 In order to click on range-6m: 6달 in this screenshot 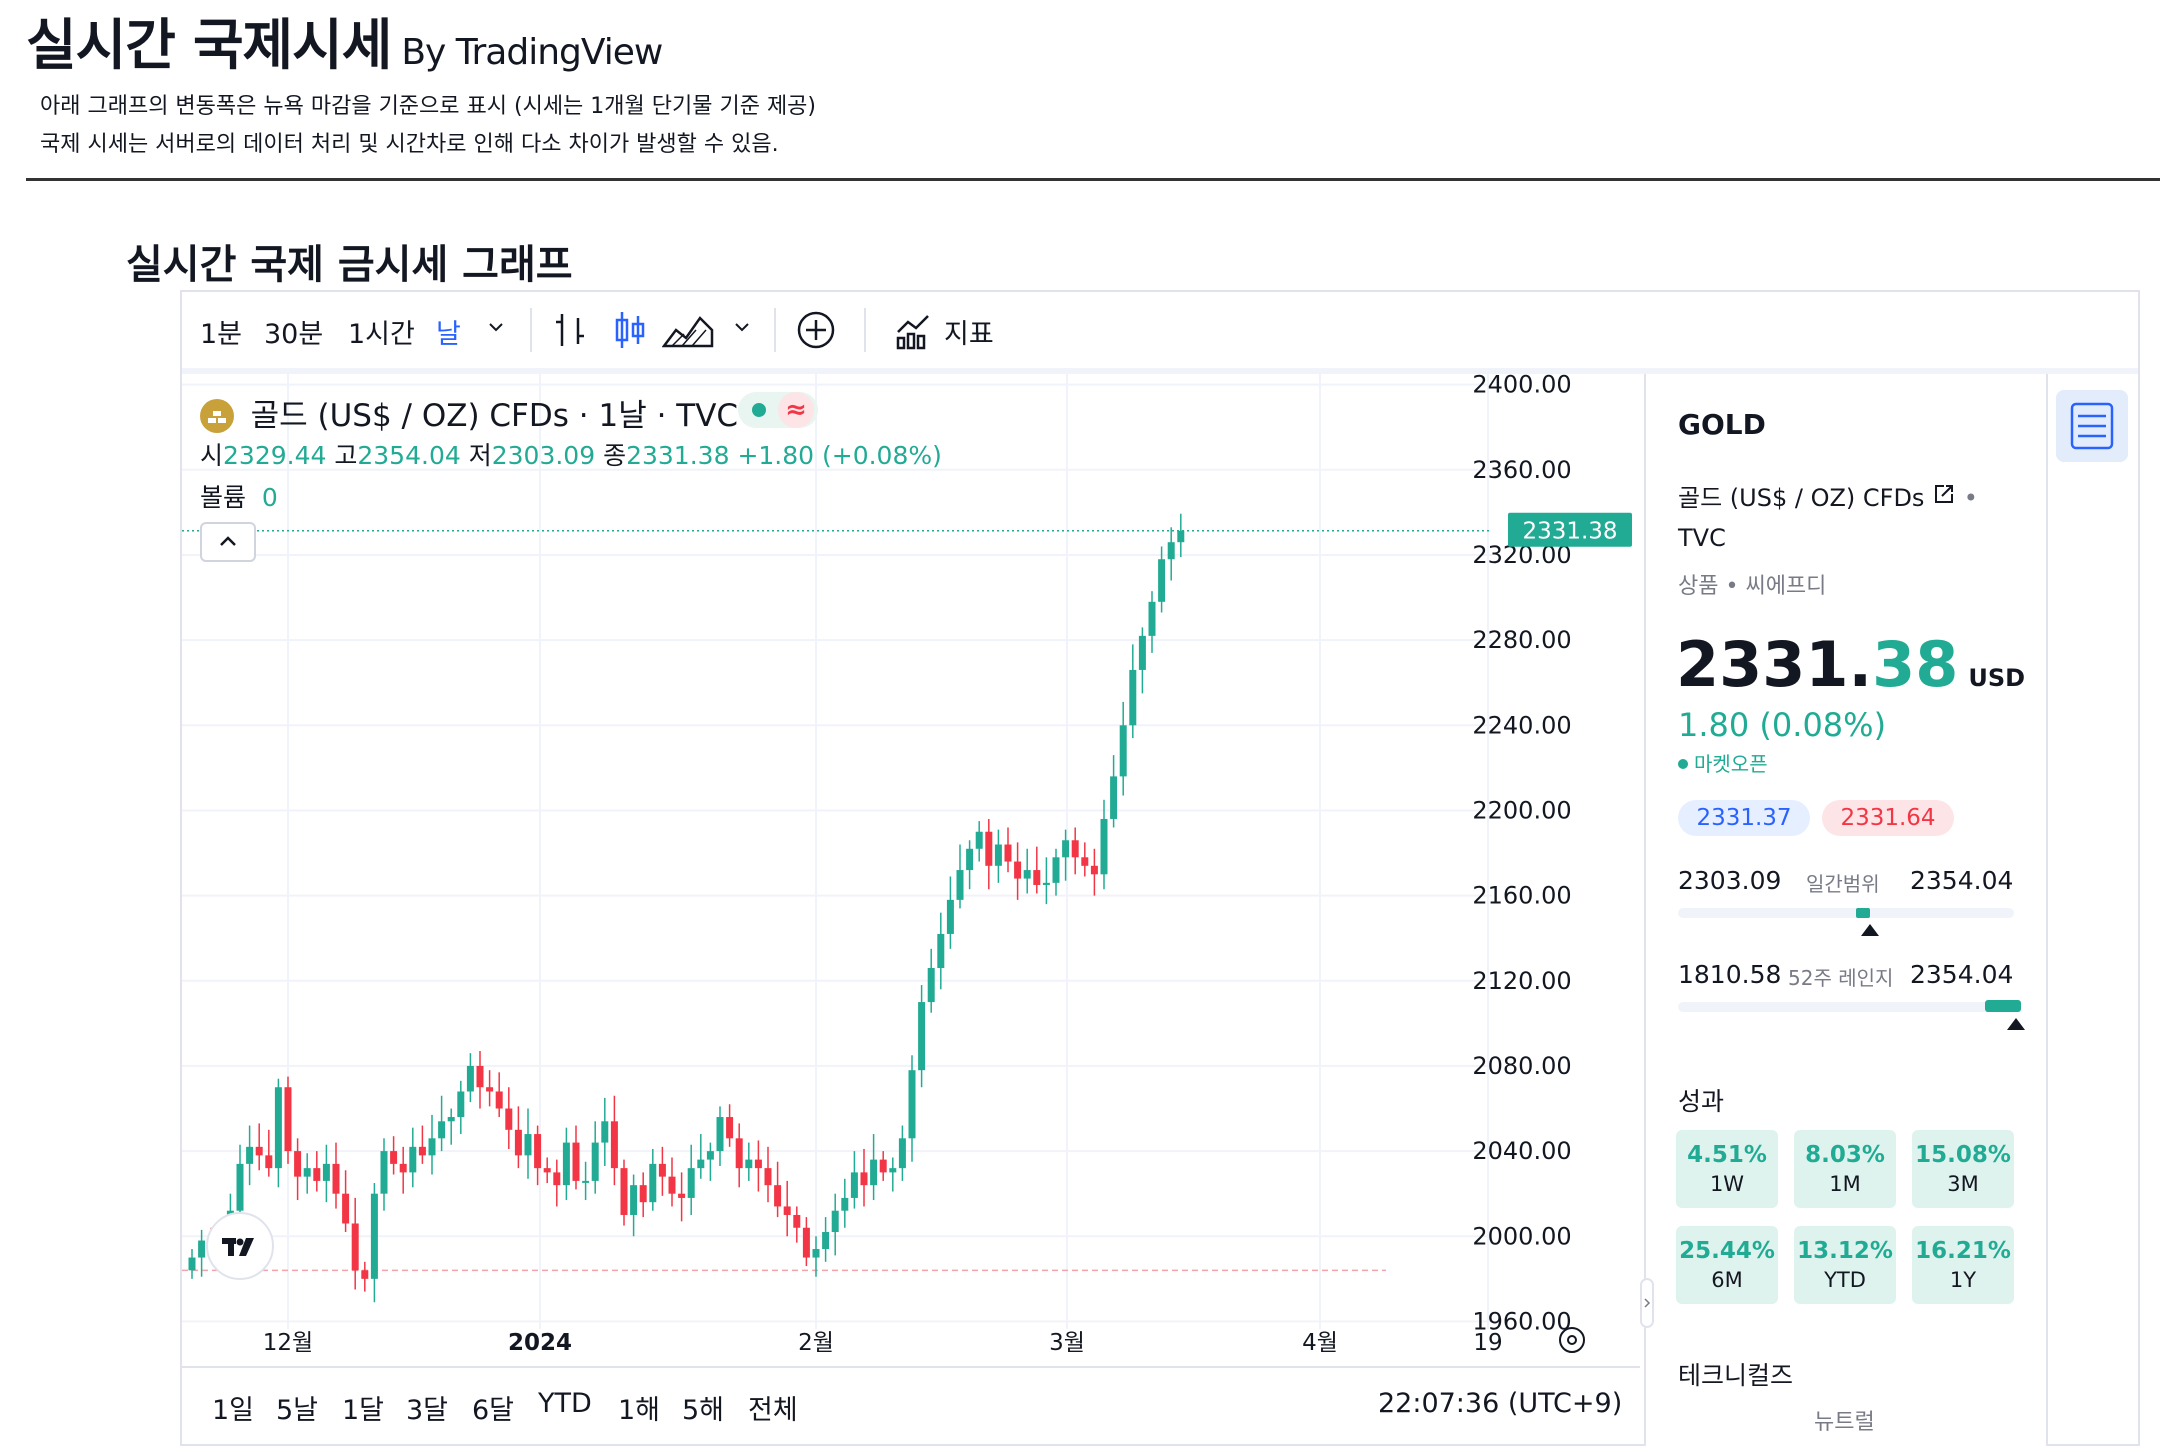, I will do `click(493, 1410)`.